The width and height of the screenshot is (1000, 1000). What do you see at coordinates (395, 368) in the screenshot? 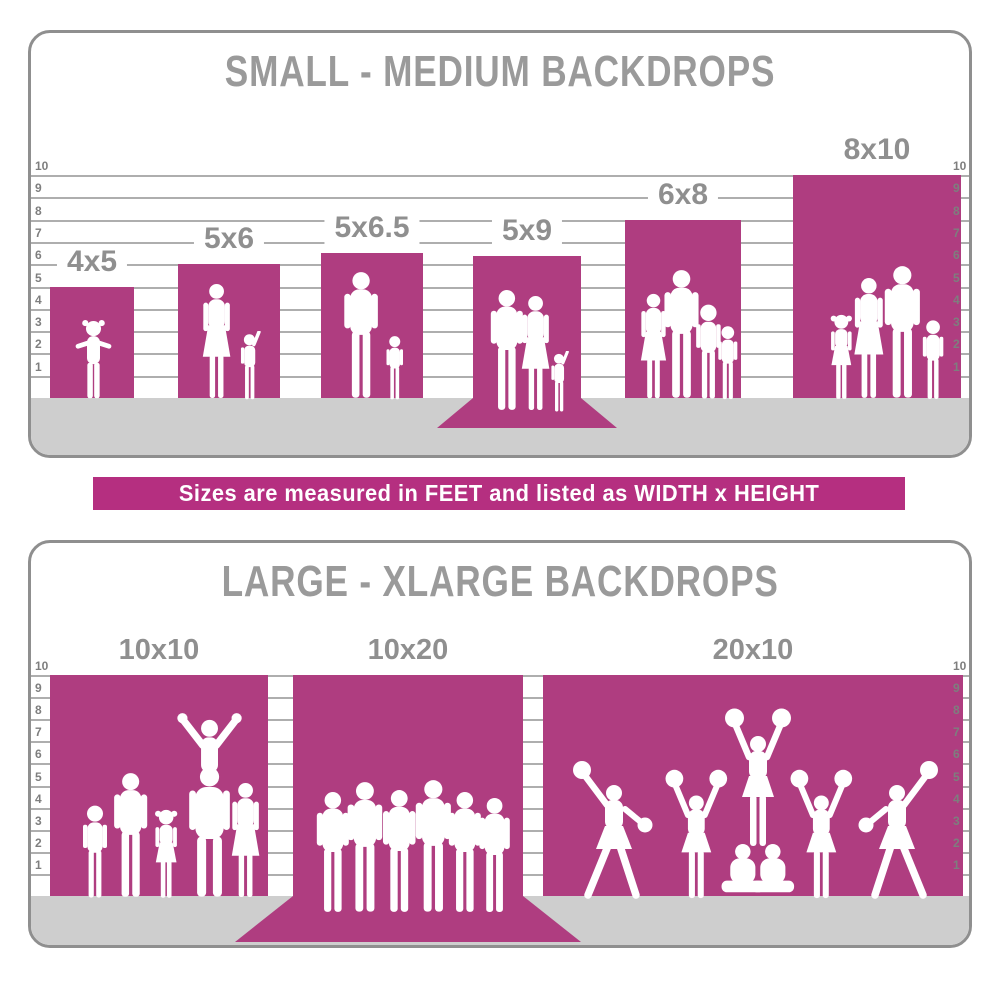
I see `father-and-son-boy-silhouette-icon` at bounding box center [395, 368].